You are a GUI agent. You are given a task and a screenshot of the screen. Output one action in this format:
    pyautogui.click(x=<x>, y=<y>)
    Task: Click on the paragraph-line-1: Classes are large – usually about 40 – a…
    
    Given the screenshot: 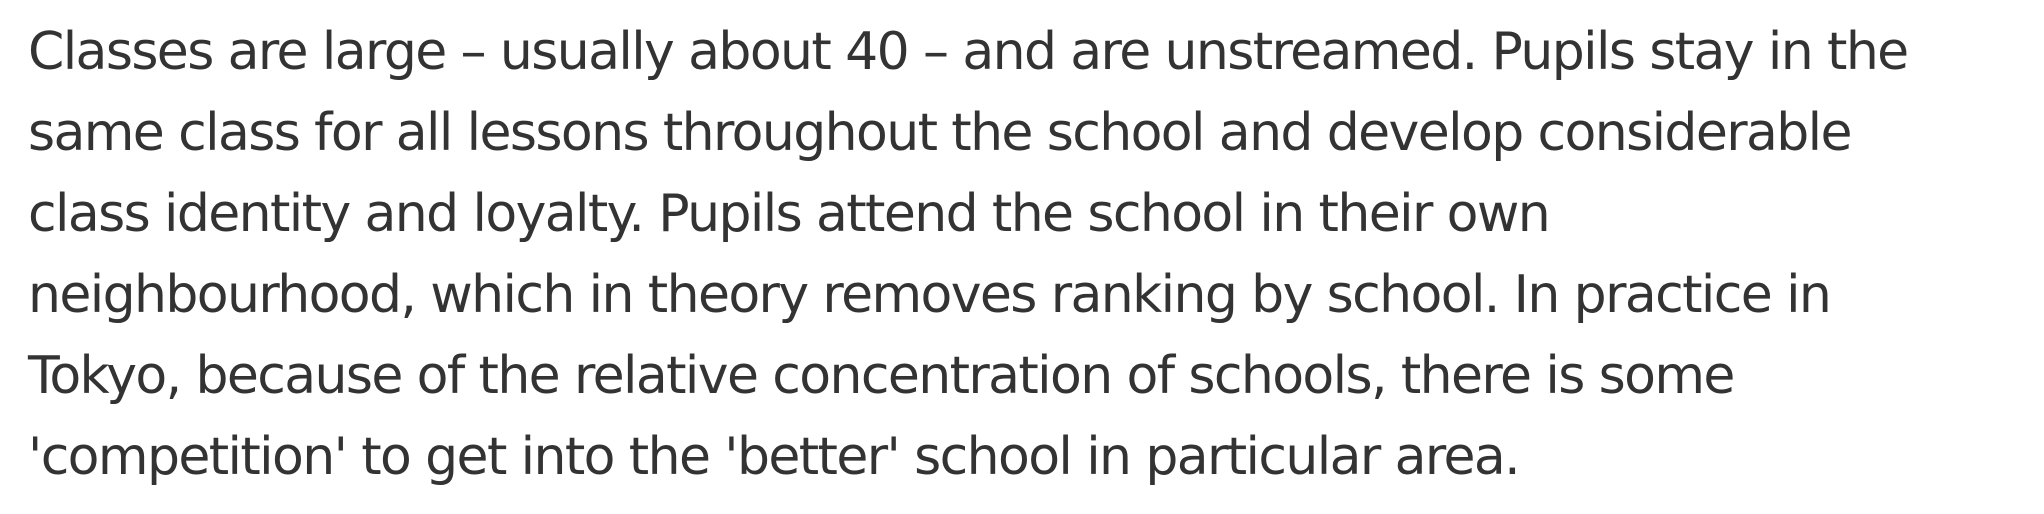 What is the action you would take?
    pyautogui.click(x=968, y=52)
    